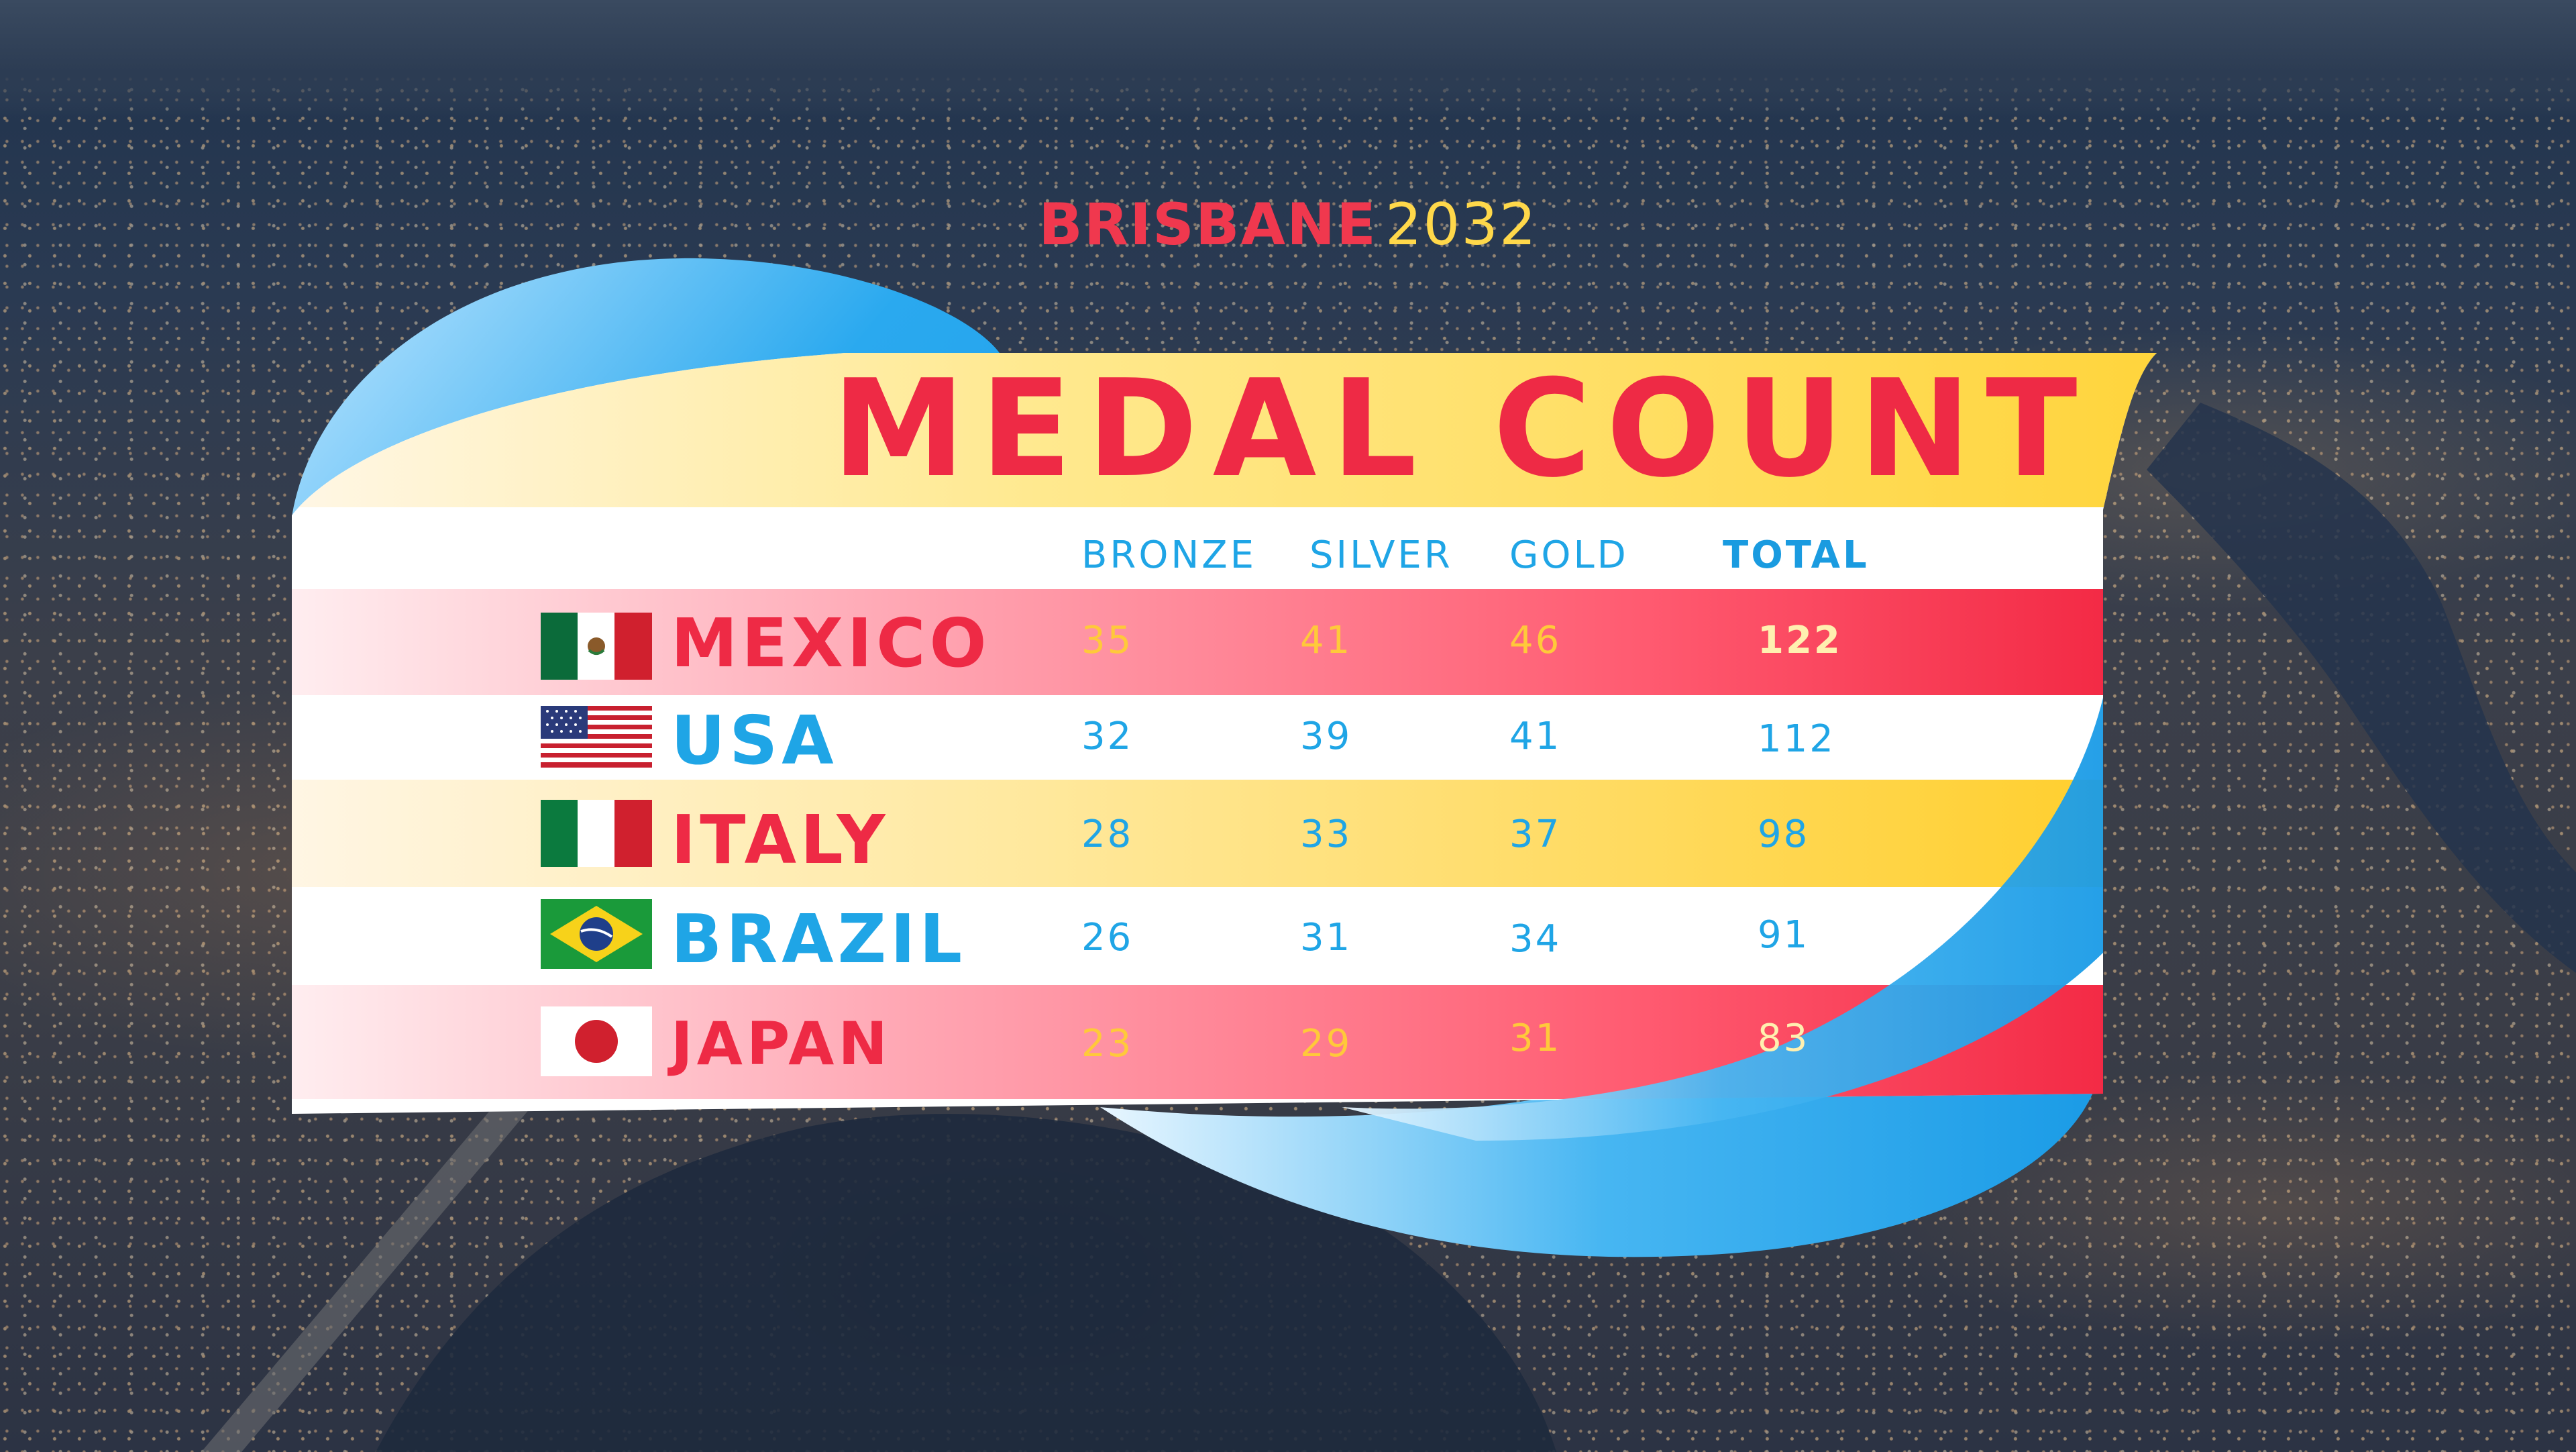  What do you see at coordinates (596, 647) in the screenshot?
I see `mexico-flag-icon` at bounding box center [596, 647].